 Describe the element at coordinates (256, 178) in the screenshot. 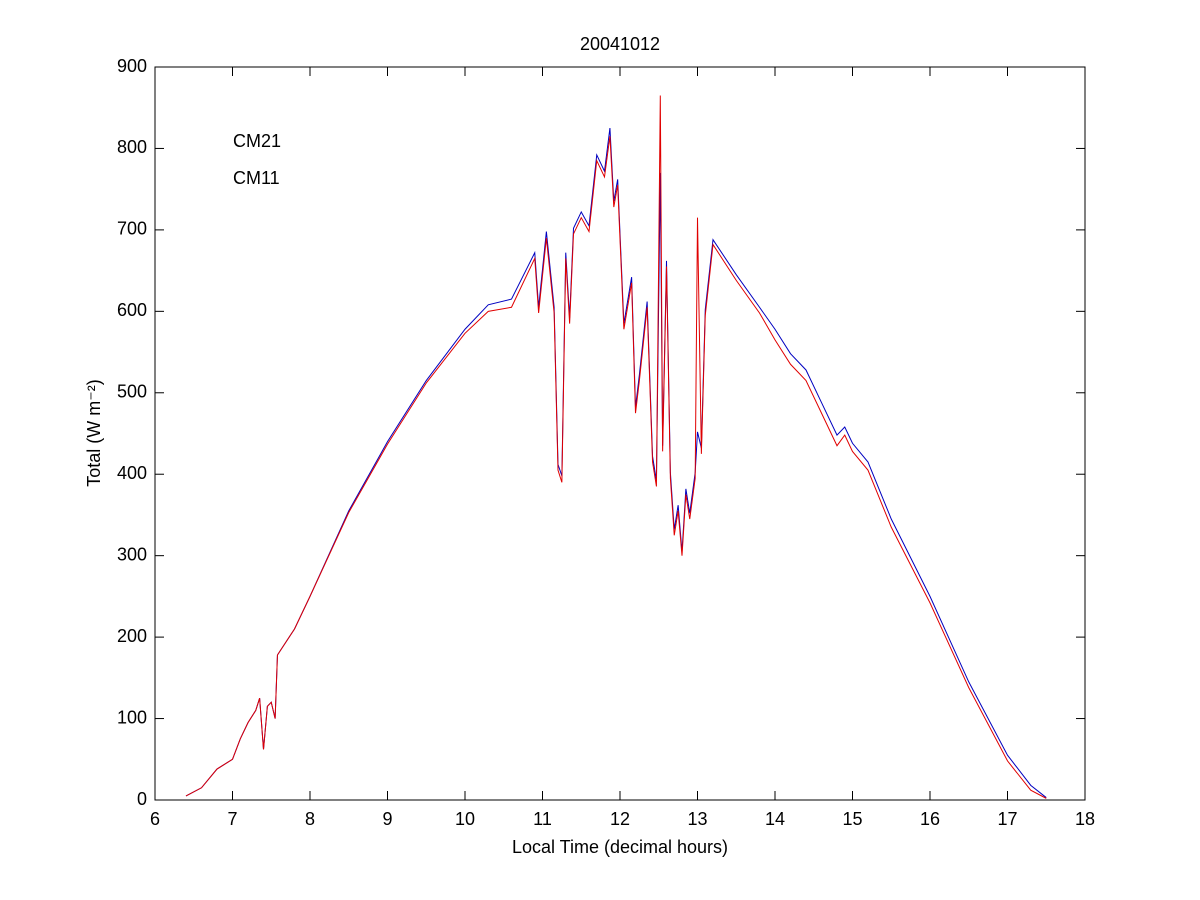

I see `legend-entry: CM11` at that location.